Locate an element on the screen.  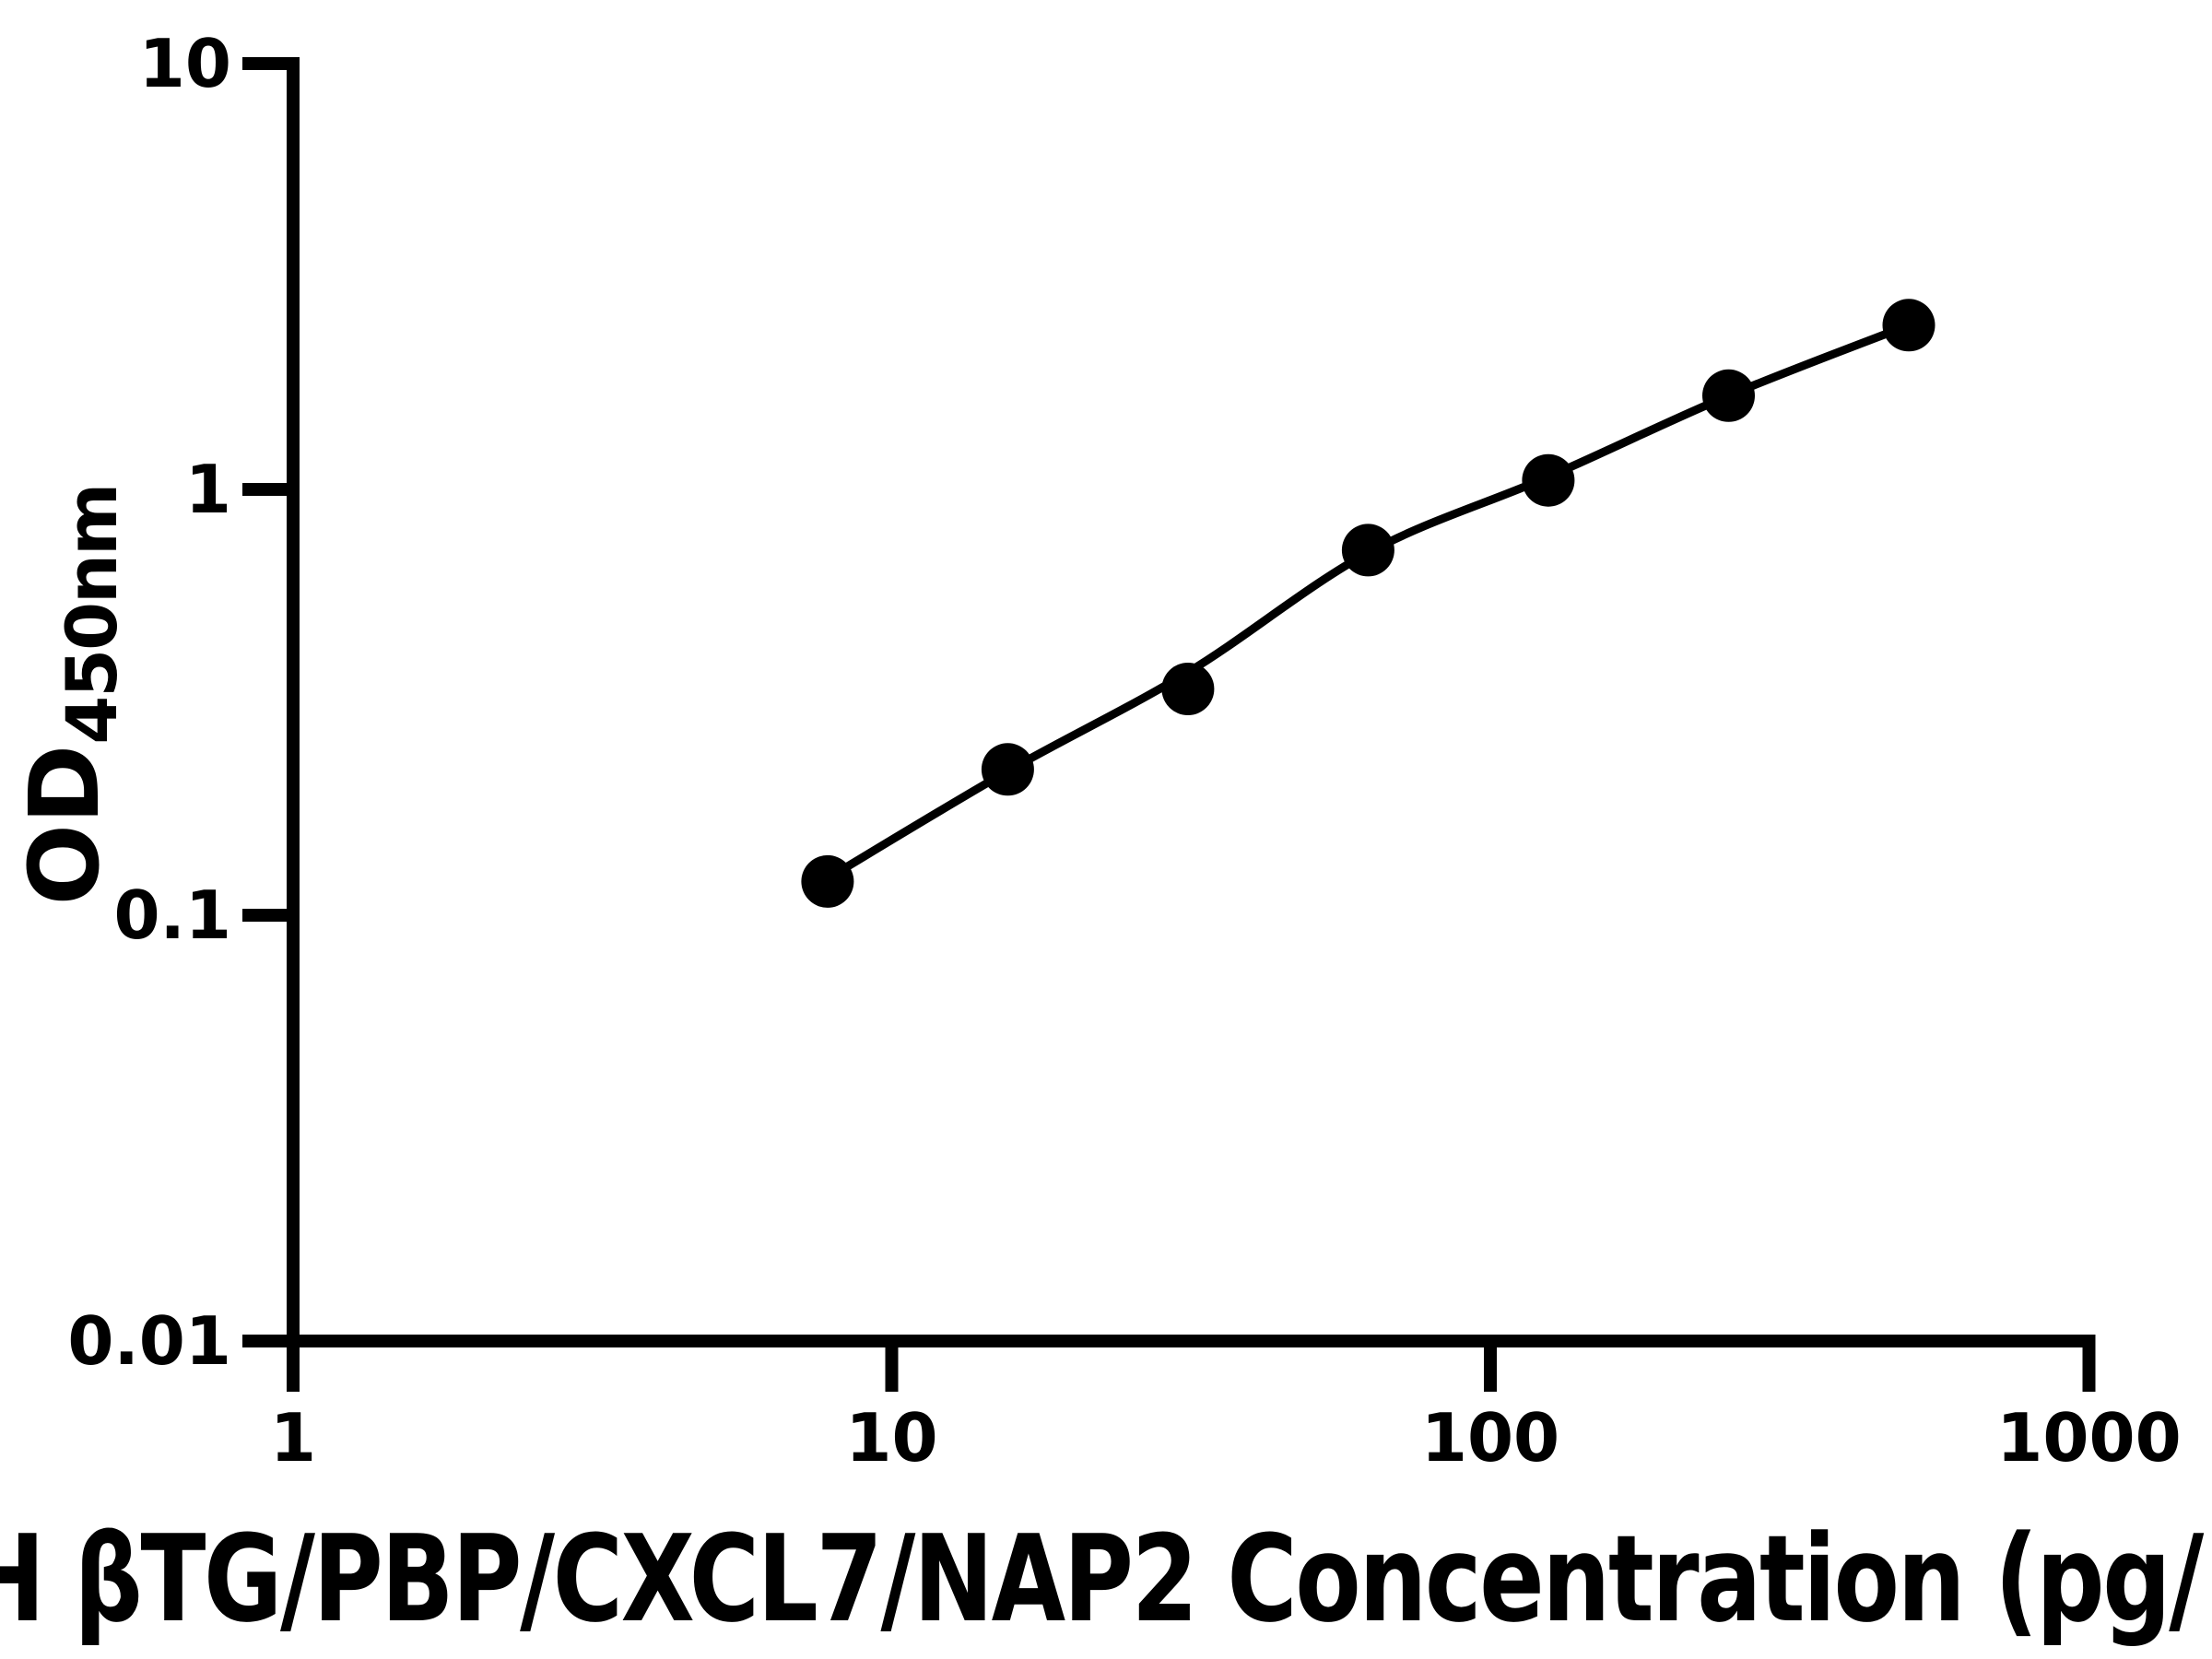
y-tick-label-0p1: 0.1 is located at coordinates (172, 915).